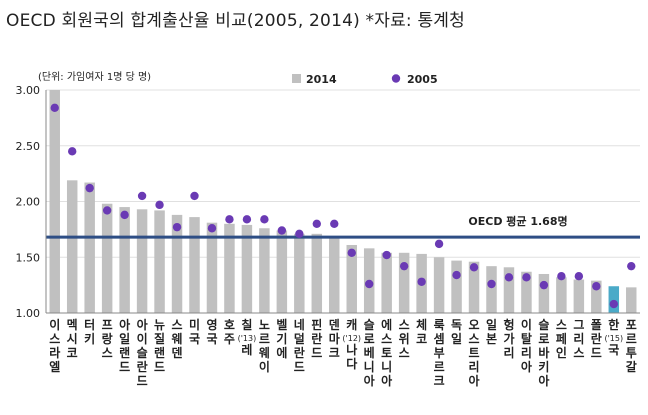 The image size is (648, 415). What do you see at coordinates (316, 338) in the screenshot?
I see `svg-text: 핀란드` at bounding box center [316, 338].